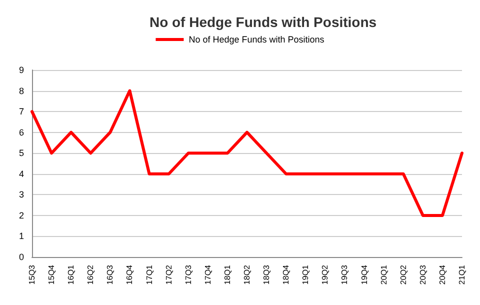 Image resolution: width=480 pixels, height=305 pixels. What do you see at coordinates (403, 274) in the screenshot?
I see `x-tick-label: 20Q2` at bounding box center [403, 274].